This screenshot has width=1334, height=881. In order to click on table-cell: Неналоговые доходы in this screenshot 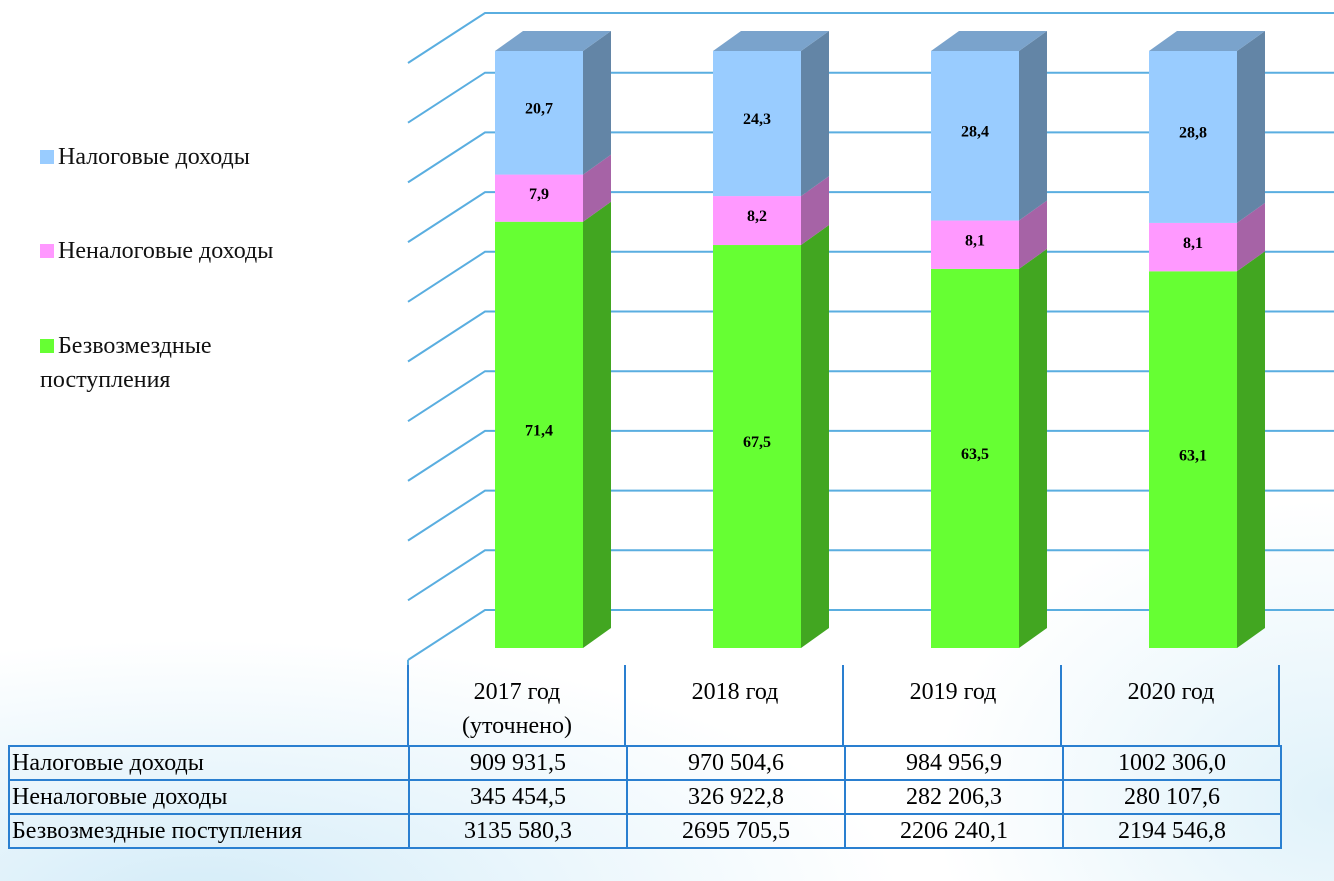, I will do `click(209, 797)`.